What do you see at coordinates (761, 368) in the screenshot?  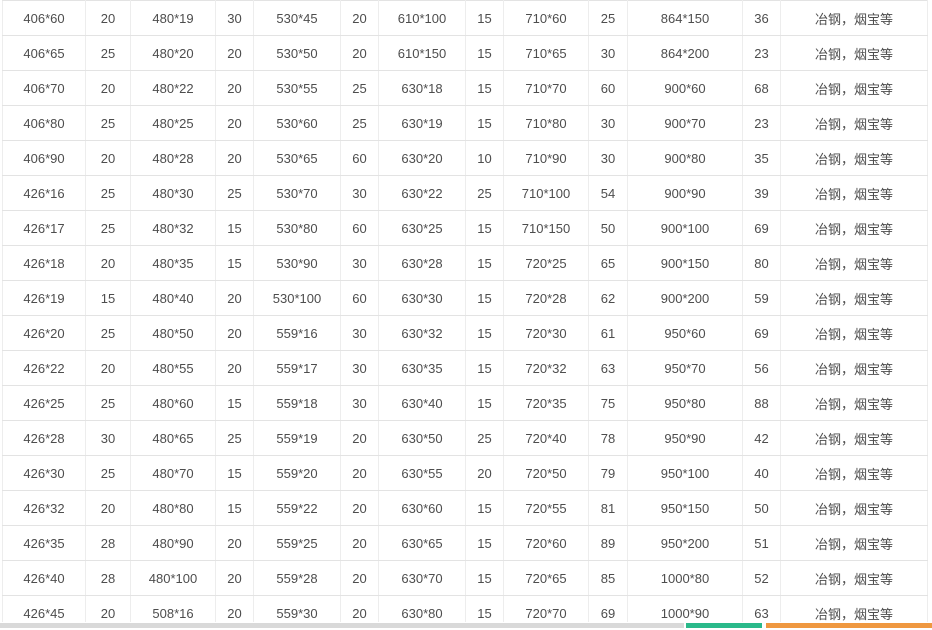 I see `qty-cell: 56` at bounding box center [761, 368].